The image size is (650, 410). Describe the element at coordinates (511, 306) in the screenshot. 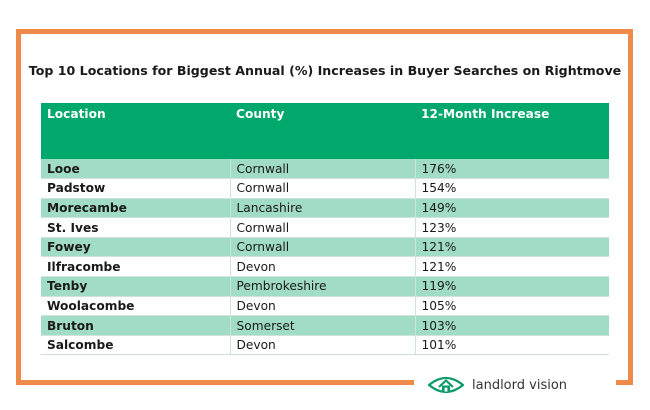

I see `cell-increase: 105%` at that location.